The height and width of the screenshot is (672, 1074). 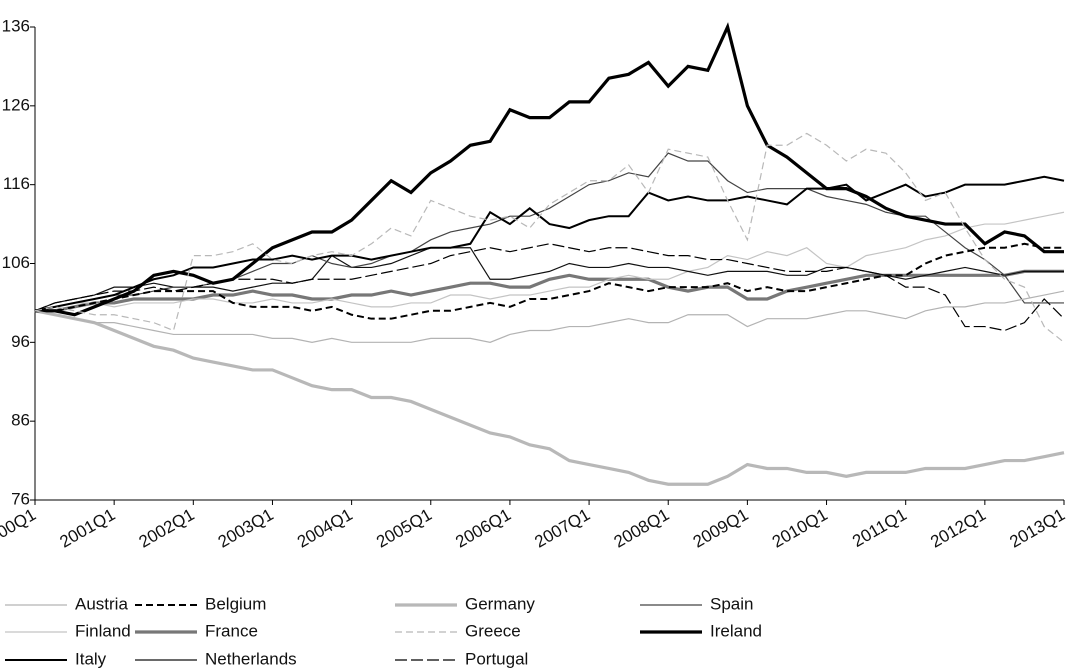 What do you see at coordinates (958, 528) in the screenshot?
I see `x-tick-label: 2012Q1` at bounding box center [958, 528].